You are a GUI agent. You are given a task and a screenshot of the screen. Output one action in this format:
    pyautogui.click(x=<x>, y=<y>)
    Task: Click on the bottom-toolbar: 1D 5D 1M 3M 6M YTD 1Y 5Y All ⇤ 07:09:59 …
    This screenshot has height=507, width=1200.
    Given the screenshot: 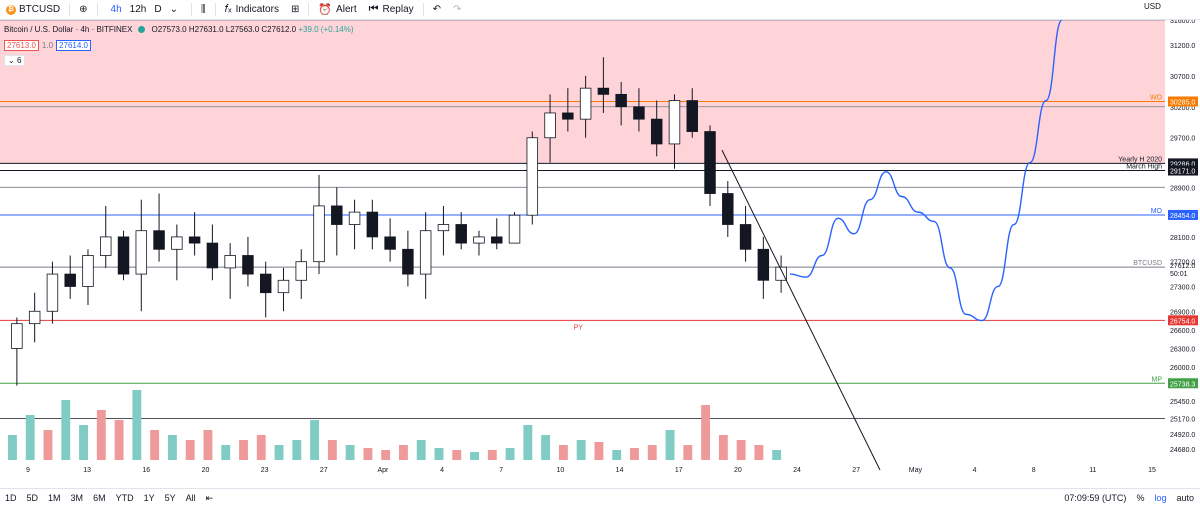 What is the action you would take?
    pyautogui.click(x=600, y=497)
    